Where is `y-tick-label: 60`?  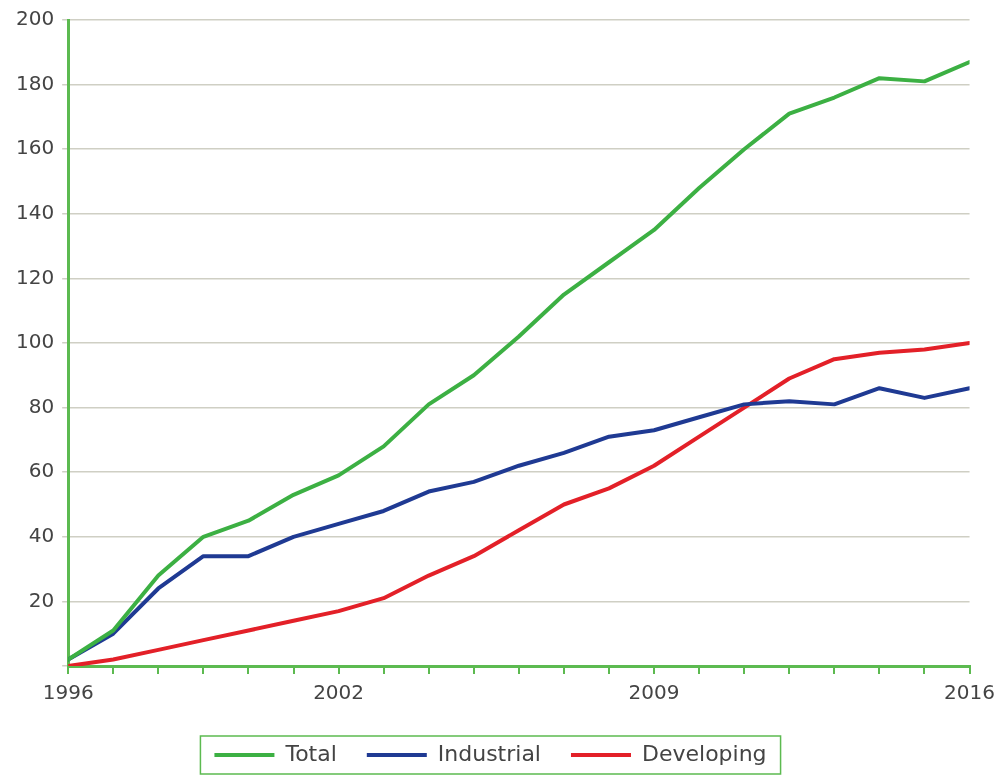
y-tick-label: 60 is located at coordinates (41, 470).